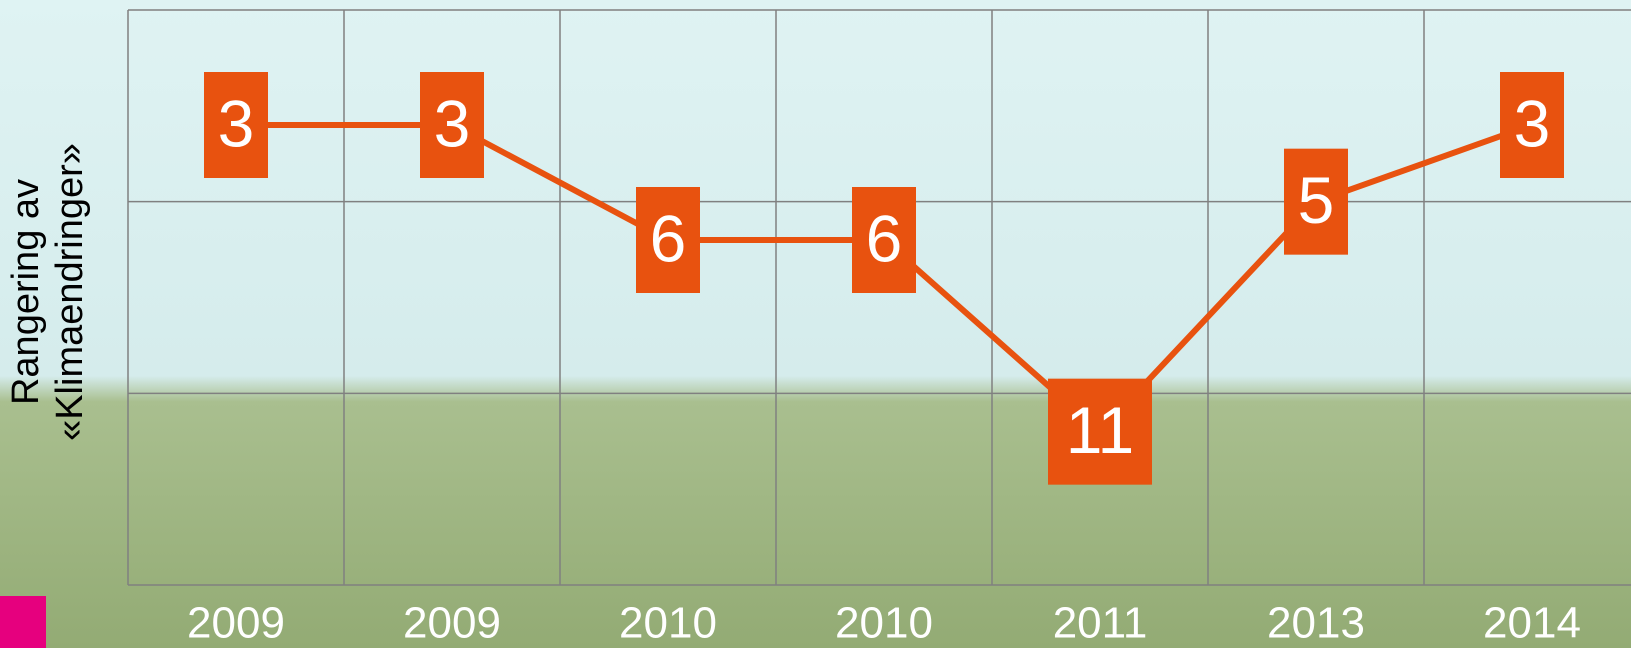 The width and height of the screenshot is (1631, 648). Describe the element at coordinates (1100, 623) in the screenshot. I see `x-tick-label: 2011` at that location.